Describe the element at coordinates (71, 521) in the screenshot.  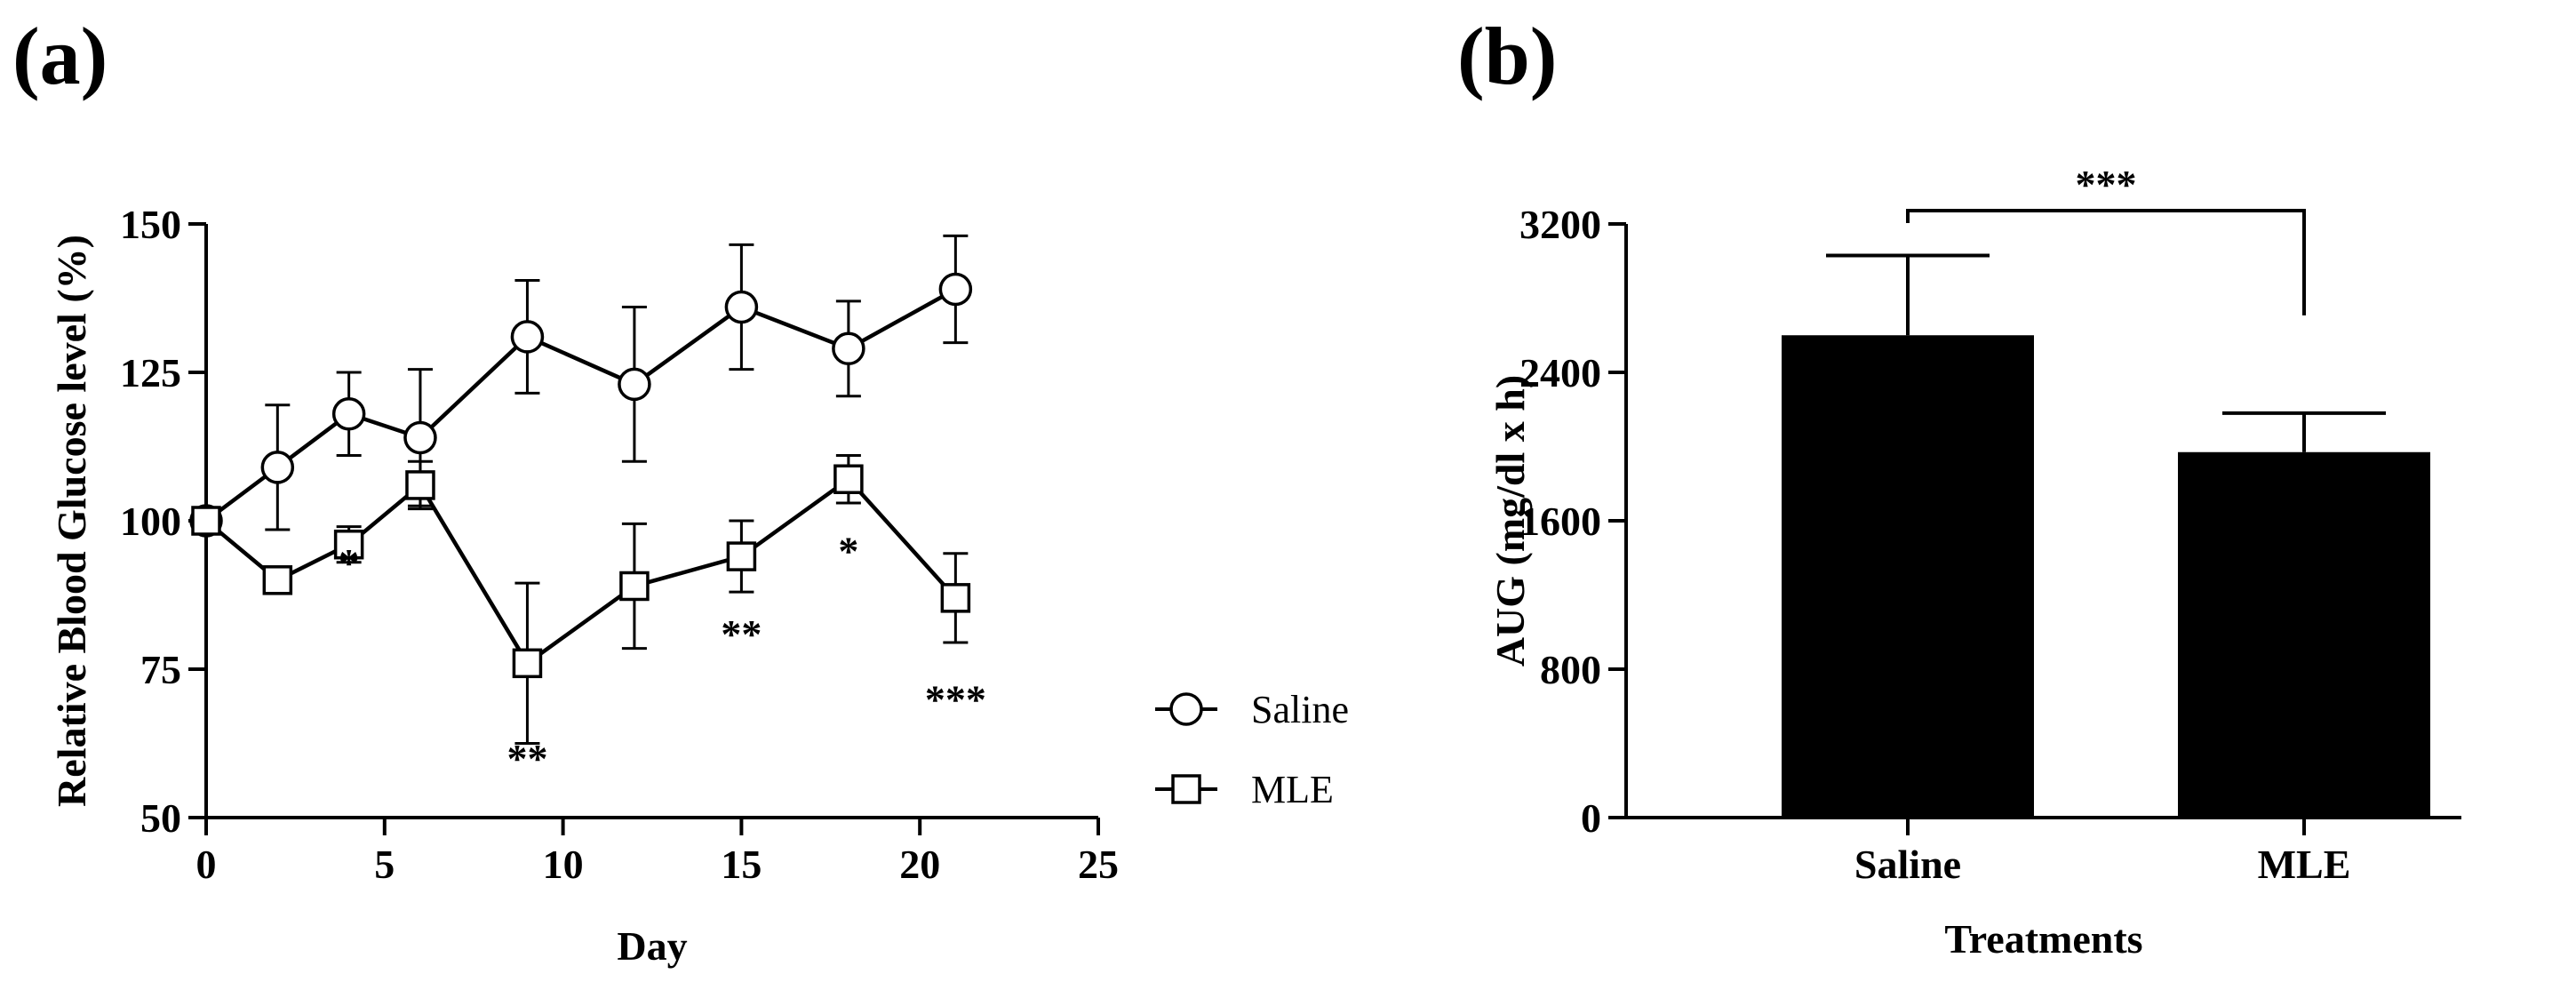
I see `y-axis-title: Relative Blood Glucose level (%)` at that location.